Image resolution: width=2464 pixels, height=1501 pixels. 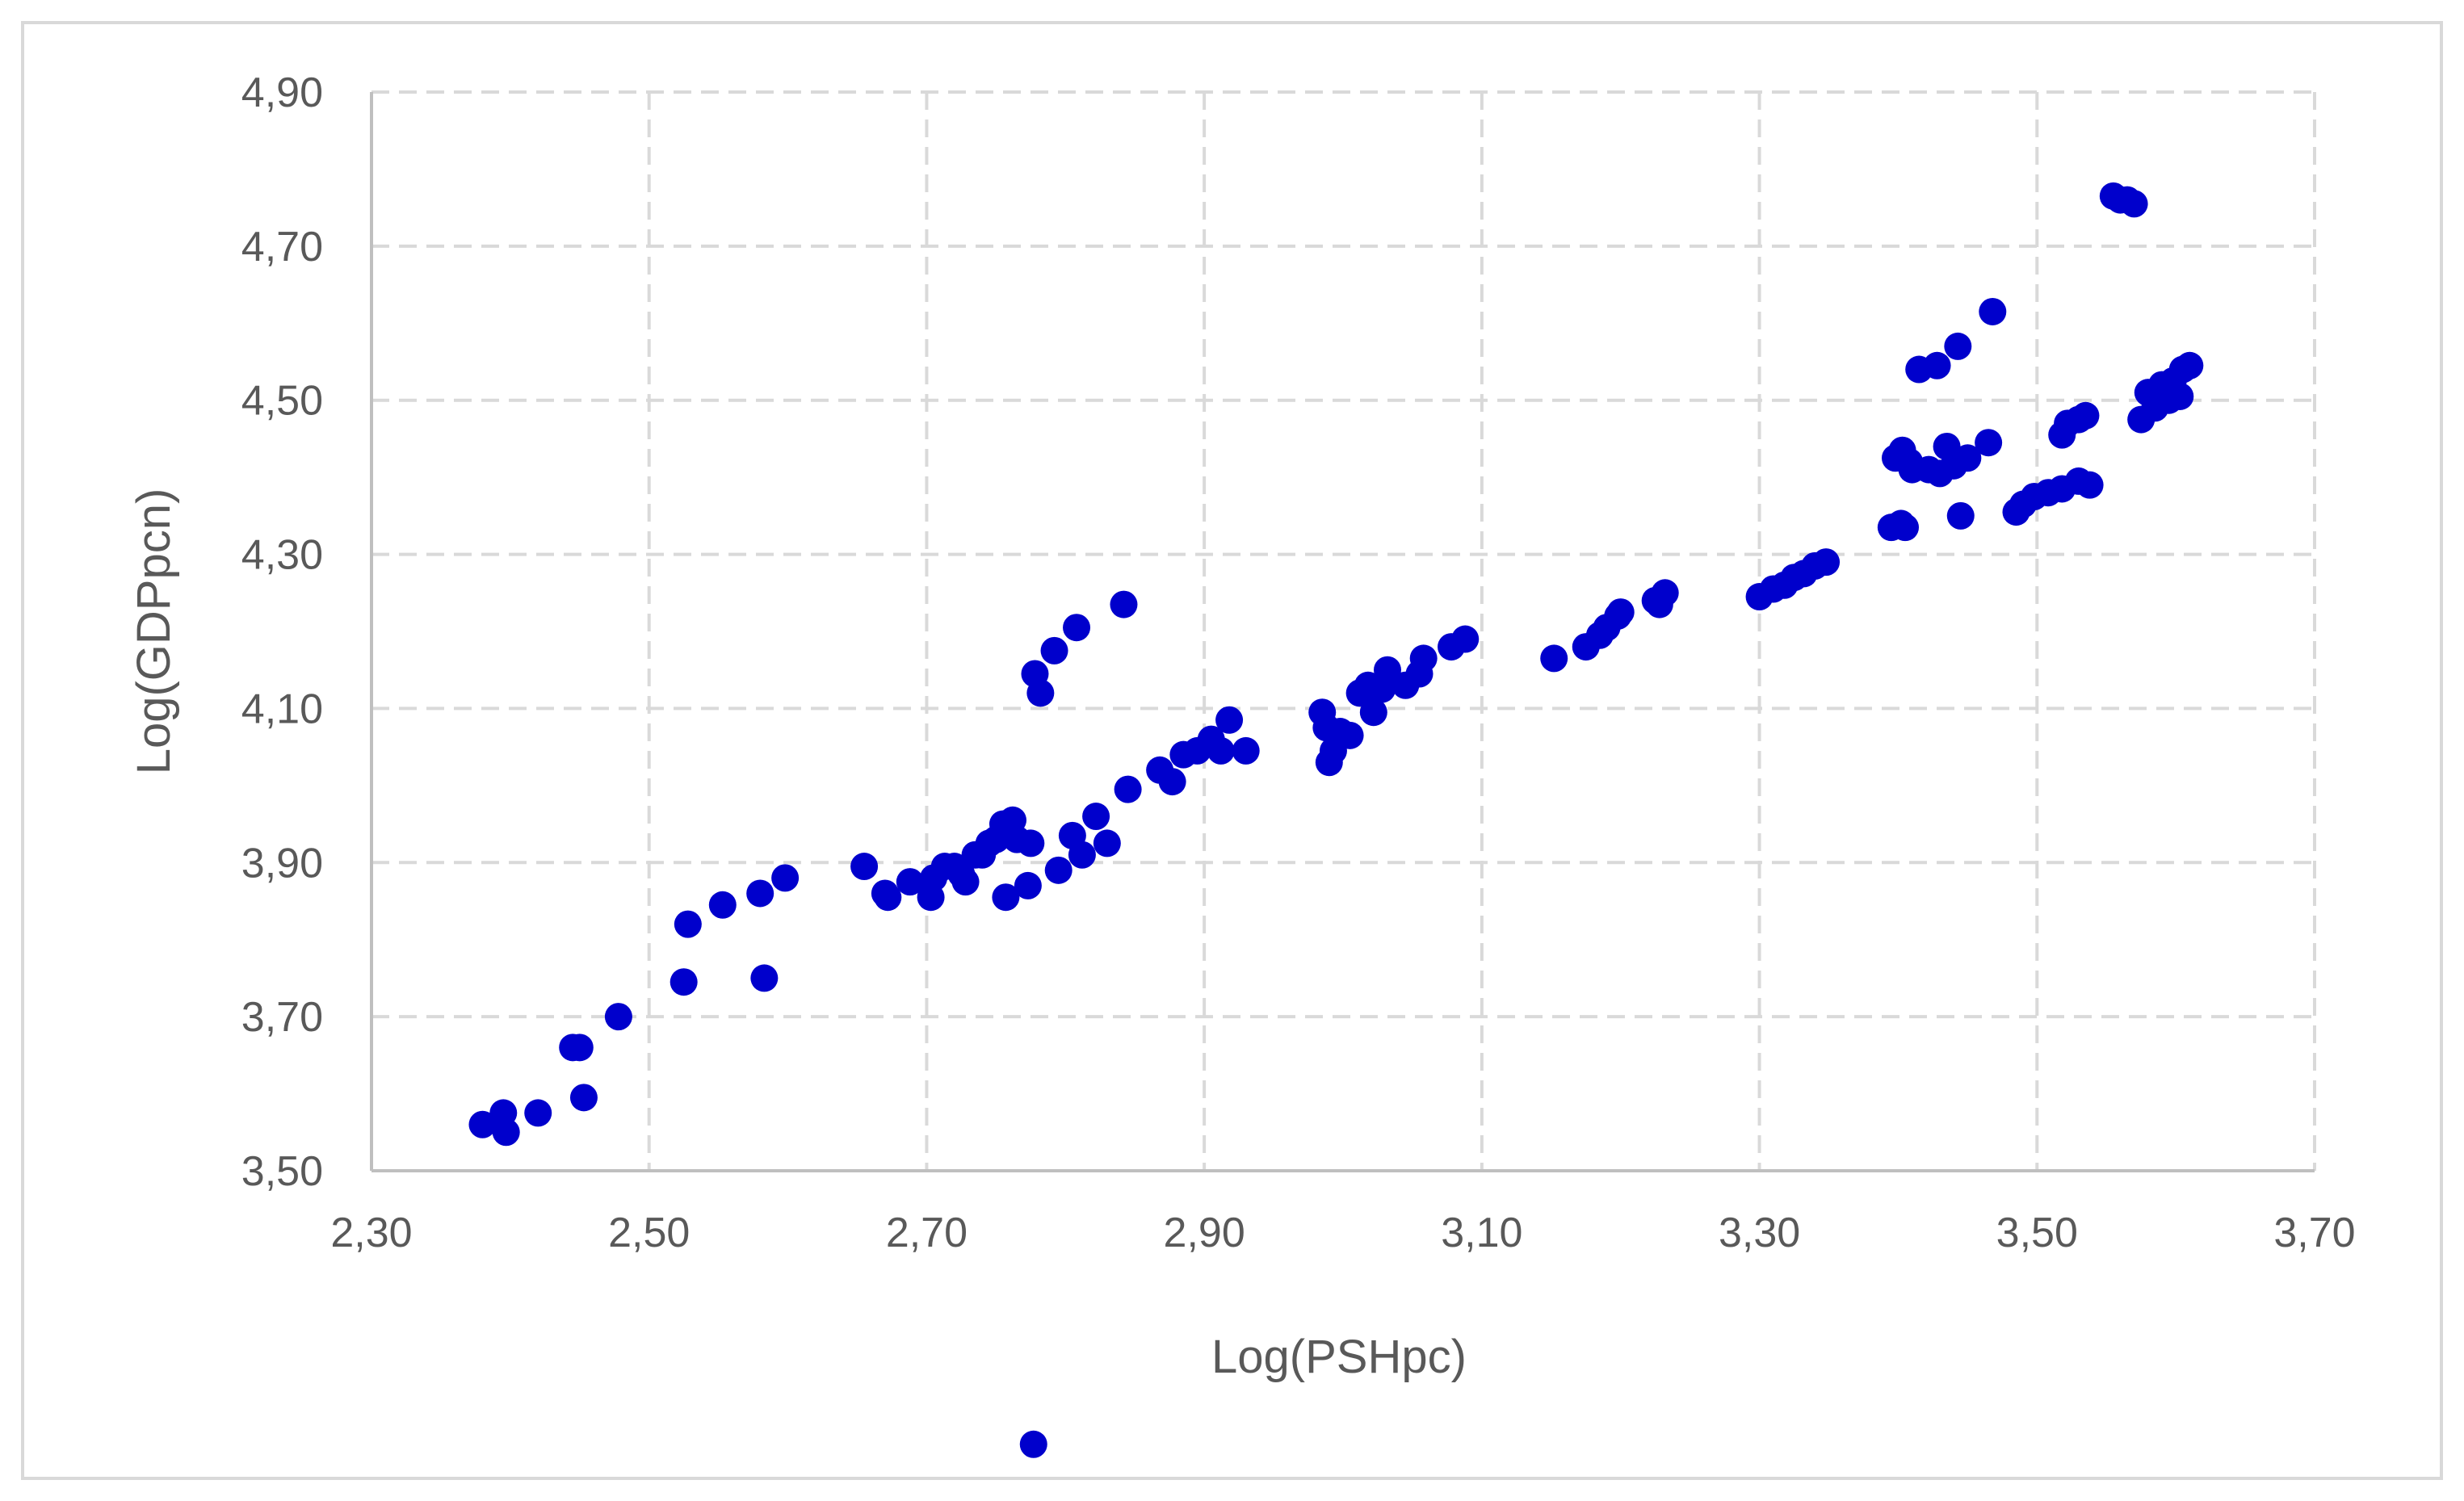 I want to click on x-tick-label: 2,50, so click(x=649, y=1233).